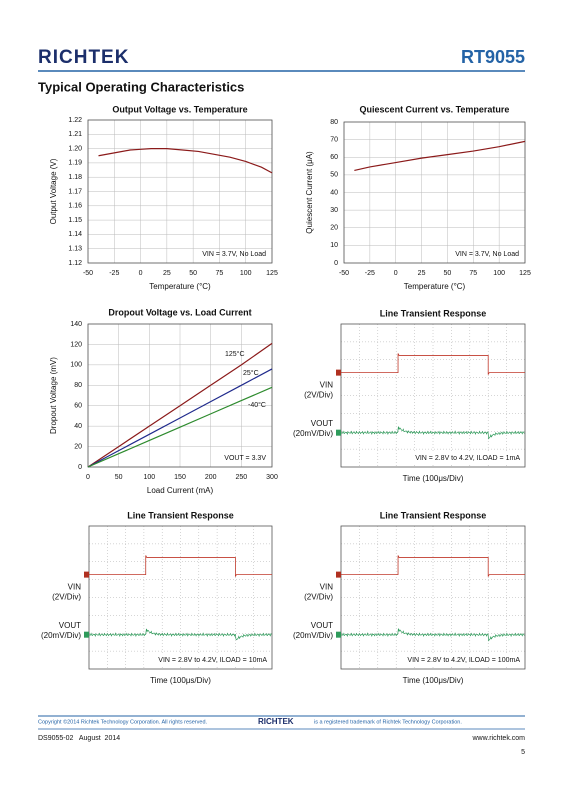  Describe the element at coordinates (75, 234) in the screenshot. I see `y-tick-label: 1.14` at that location.